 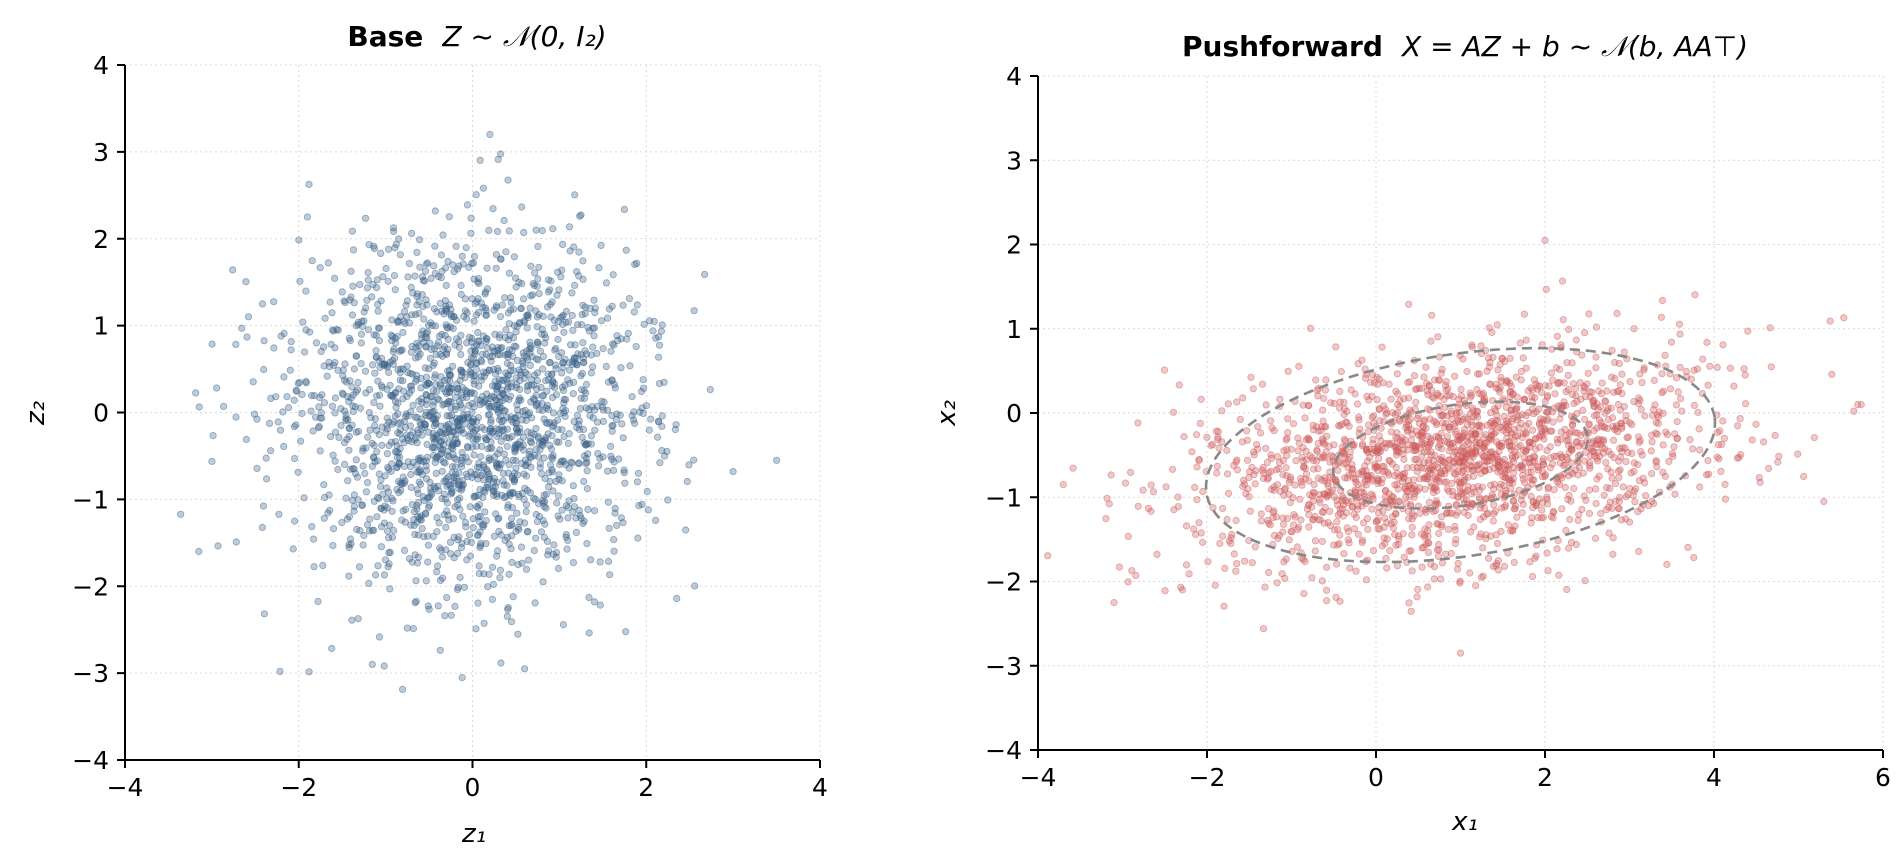 I want to click on base-y-tick-label: 3, so click(x=101, y=152).